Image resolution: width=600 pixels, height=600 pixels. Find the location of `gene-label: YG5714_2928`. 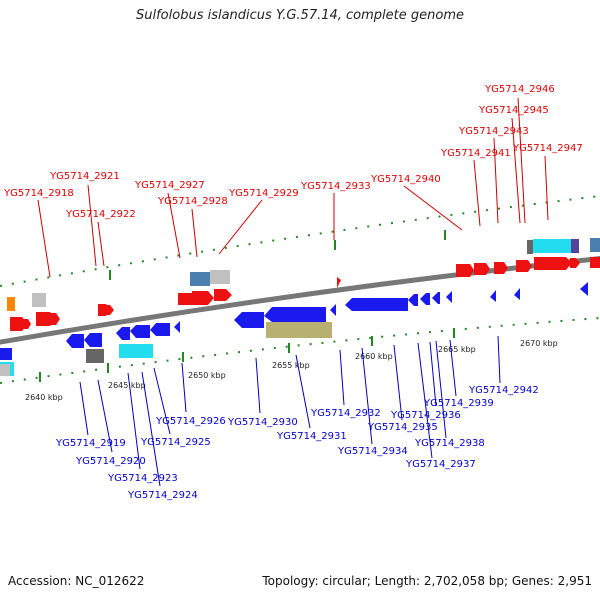

gene-label: YG5714_2928 is located at coordinates (192, 201).